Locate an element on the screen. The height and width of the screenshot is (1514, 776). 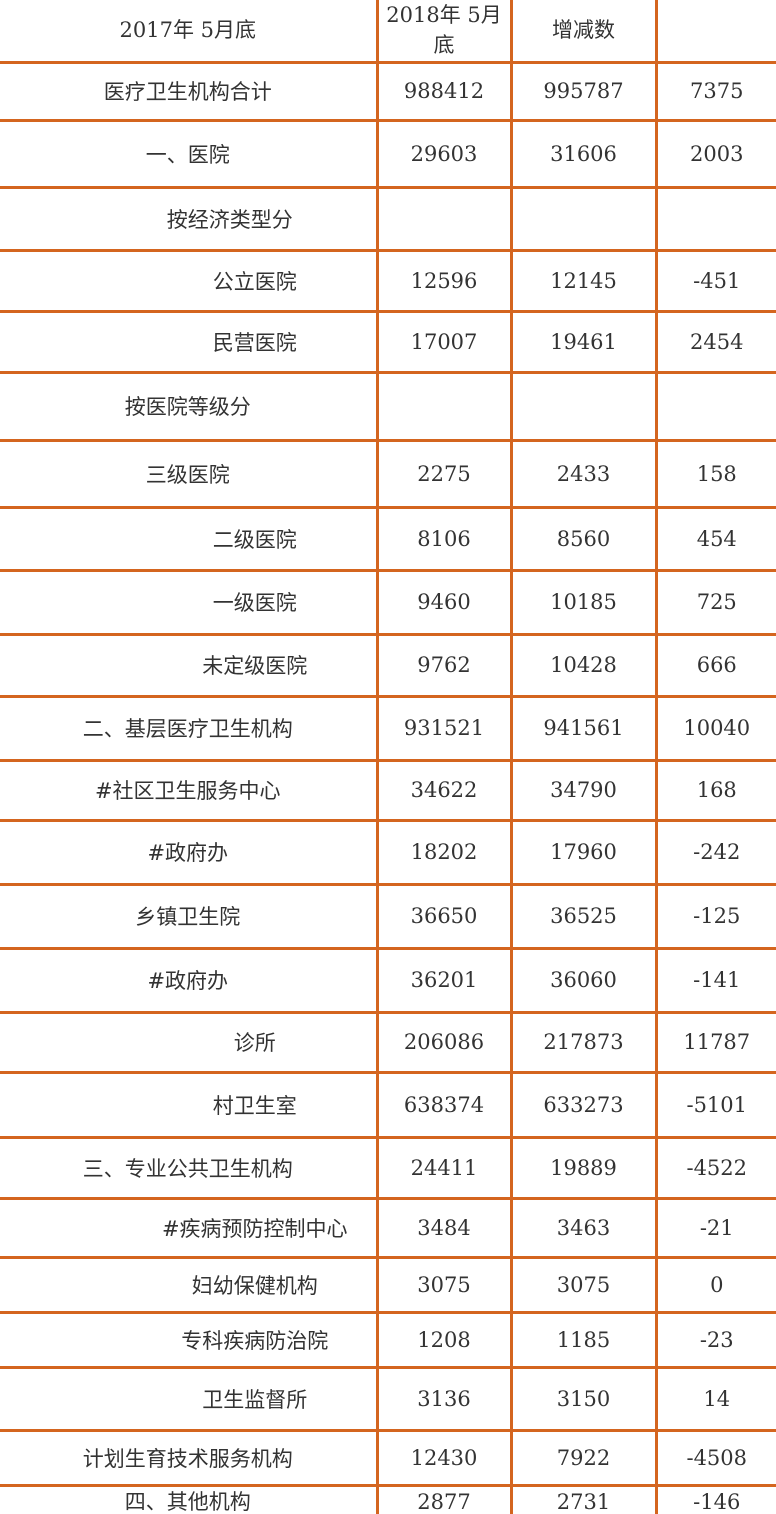
value-2017: 29603 is located at coordinates (443, 154).